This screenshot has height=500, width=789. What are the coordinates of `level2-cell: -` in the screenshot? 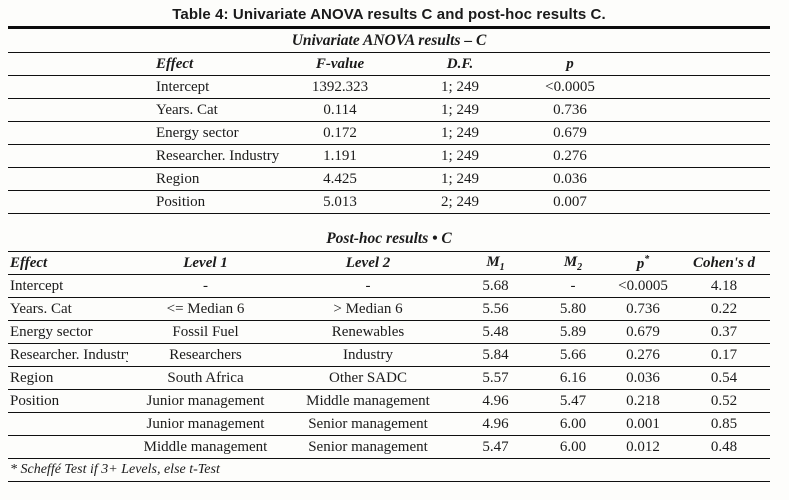 It's located at (368, 285).